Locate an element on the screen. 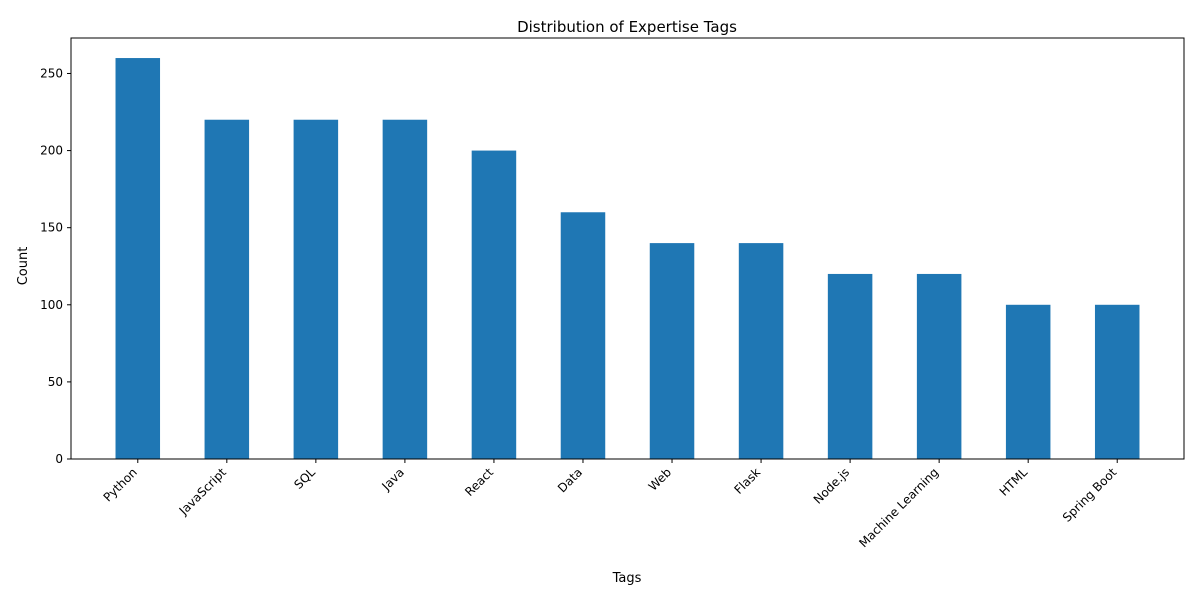 The width and height of the screenshot is (1200, 604). bar-web is located at coordinates (672, 351).